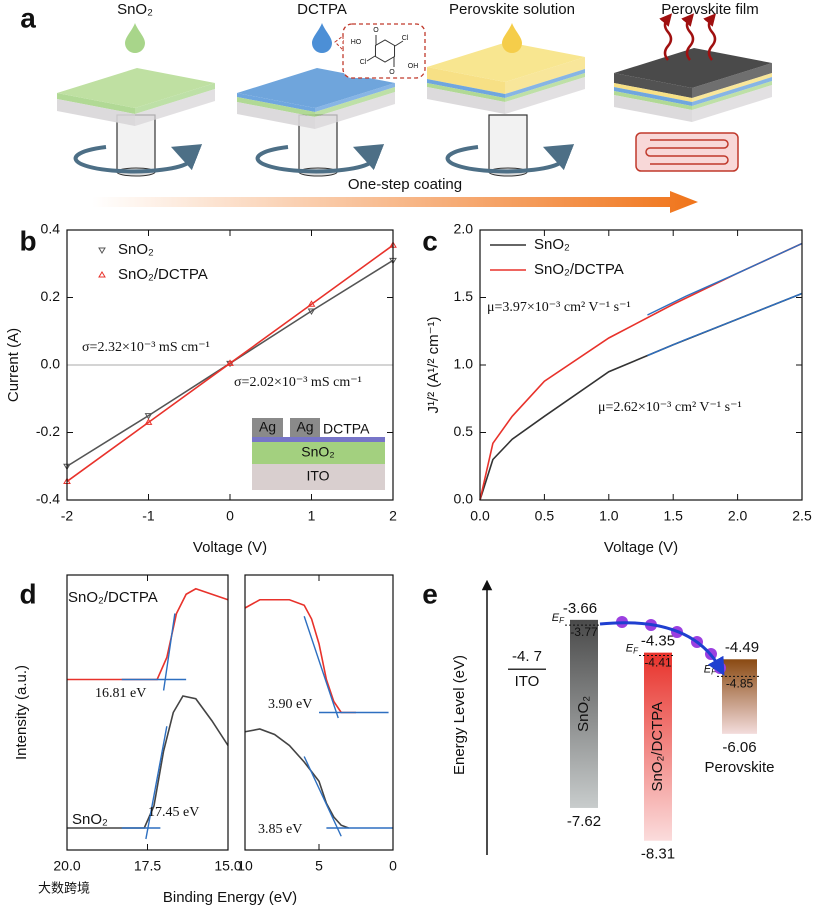 The image size is (819, 909). I want to click on x-tick-label: 10, so click(245, 866).